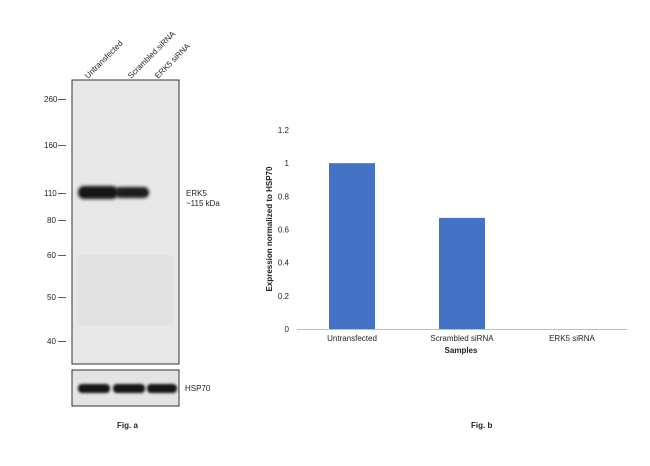 Image resolution: width=650 pixels, height=466 pixels. I want to click on y-tick-label: 0.8, so click(284, 196).